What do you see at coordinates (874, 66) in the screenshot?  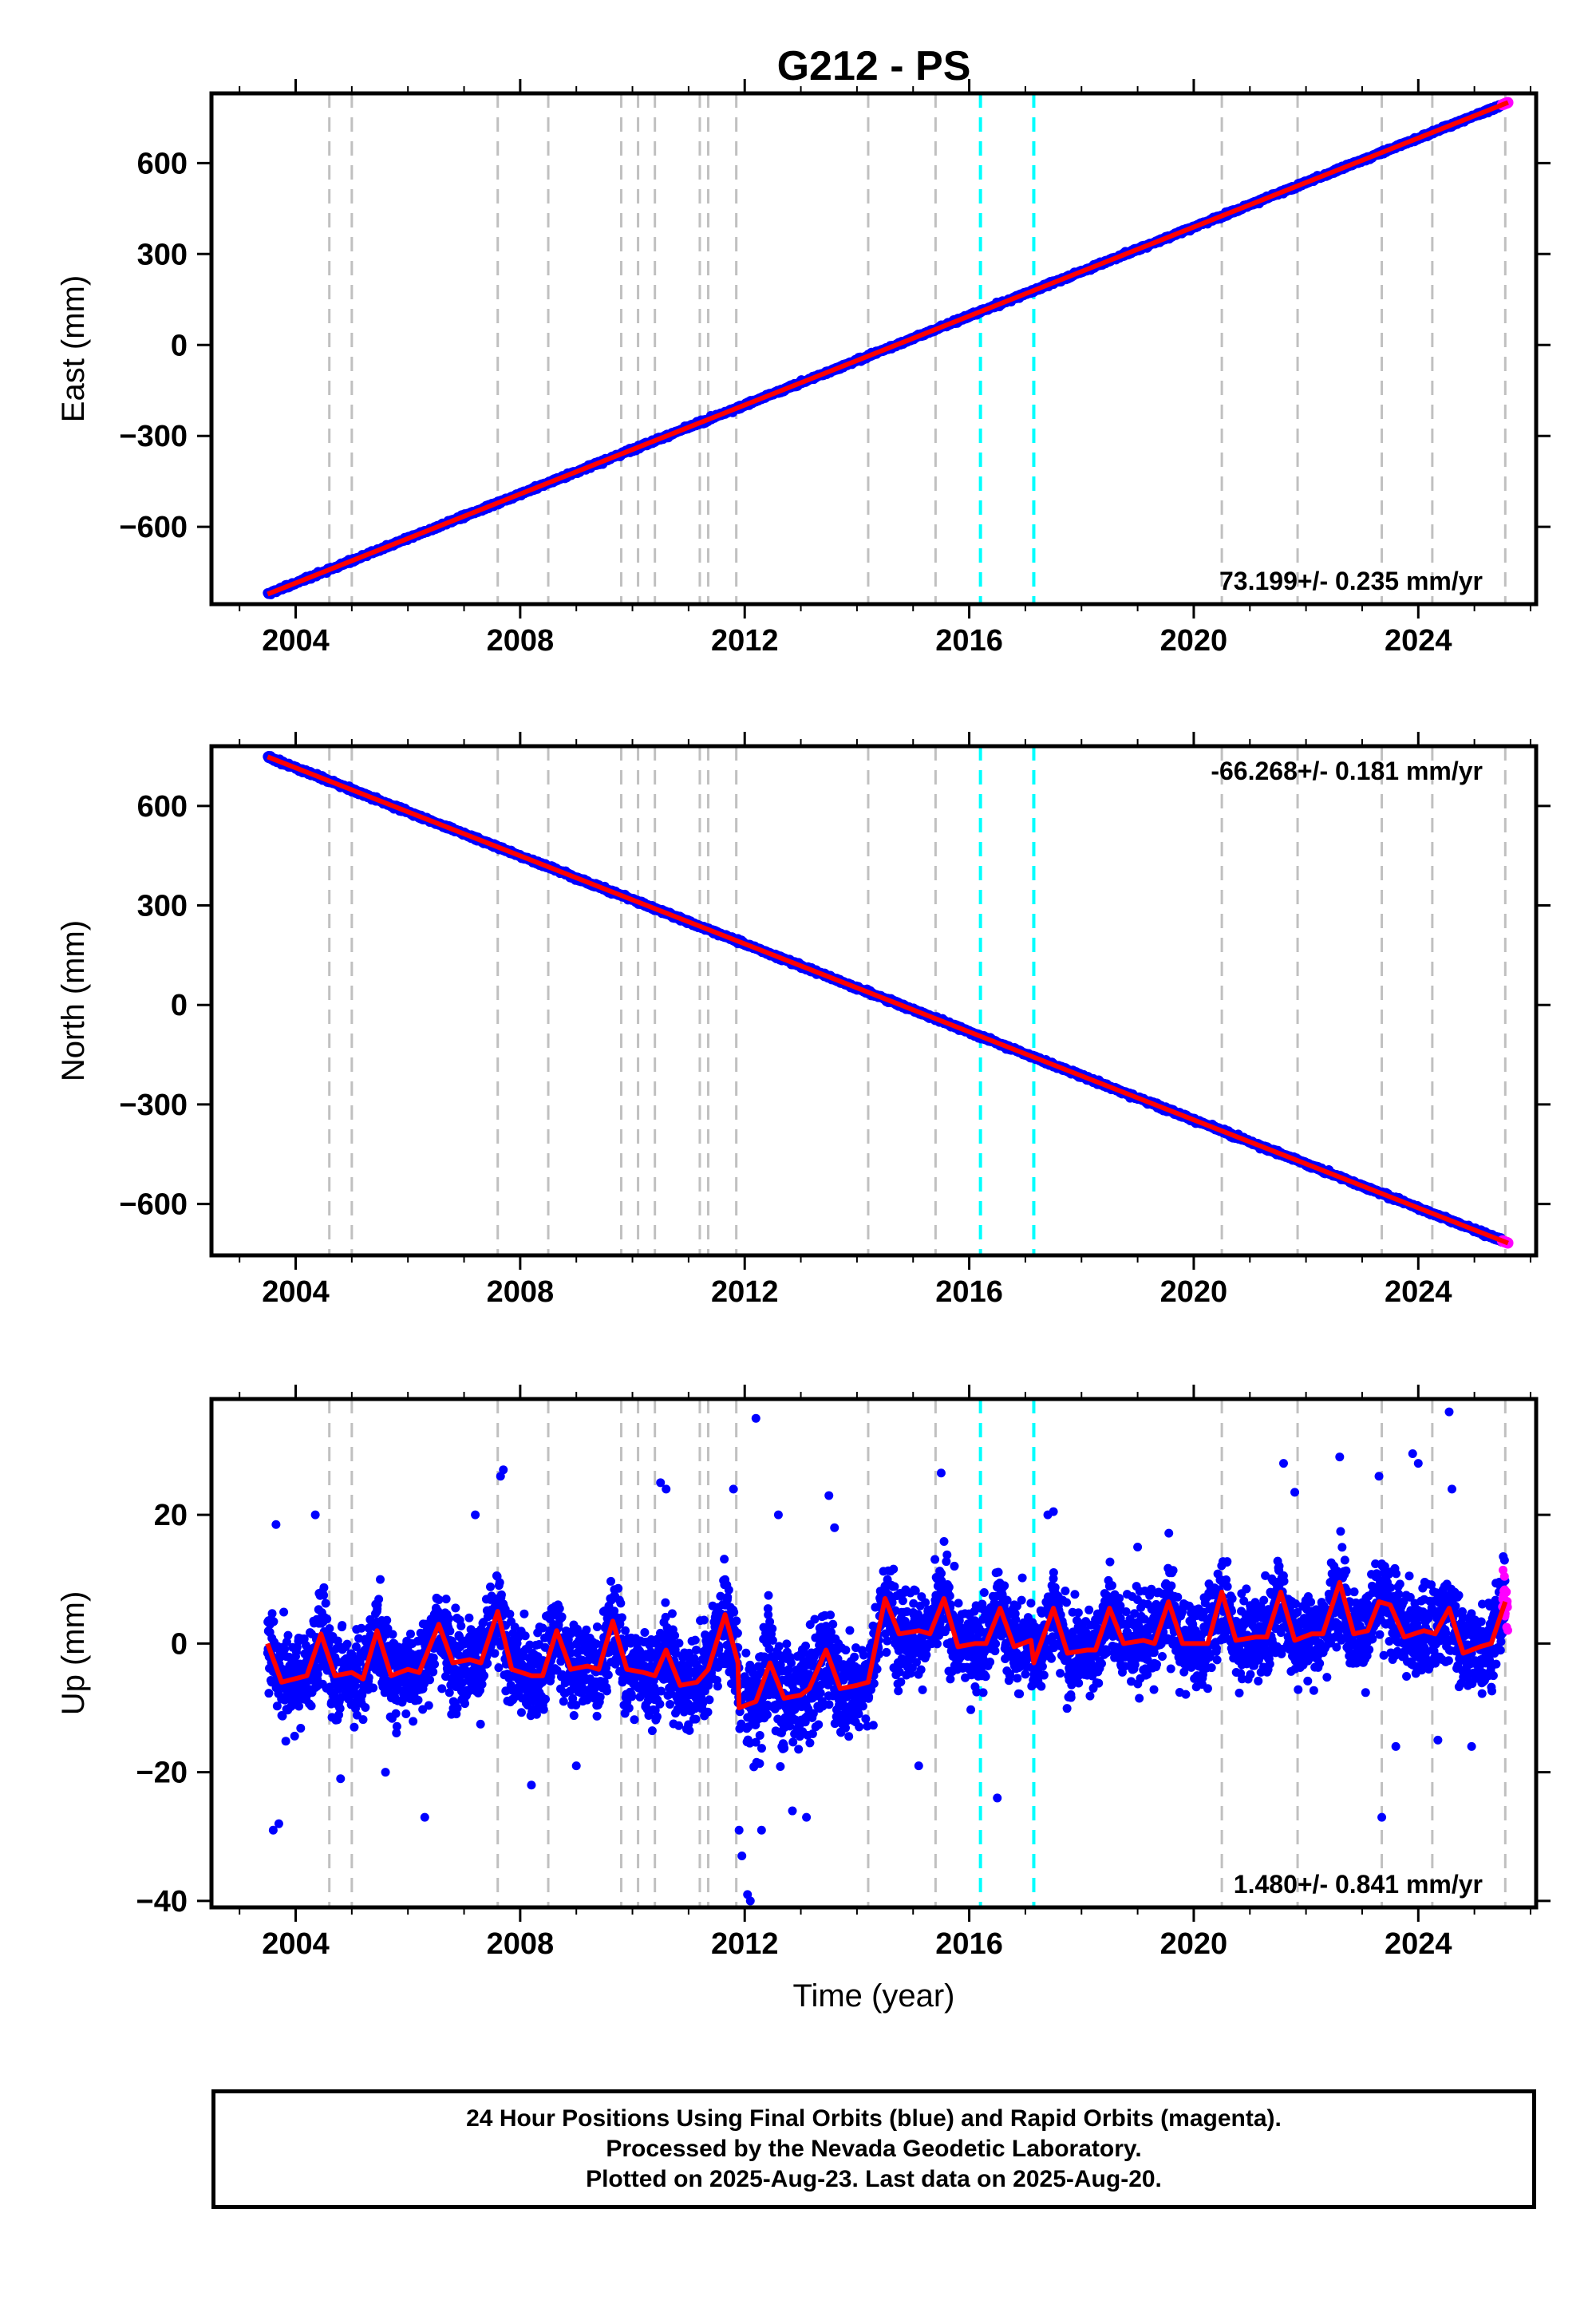 I see `chart-title: G212 - PS` at bounding box center [874, 66].